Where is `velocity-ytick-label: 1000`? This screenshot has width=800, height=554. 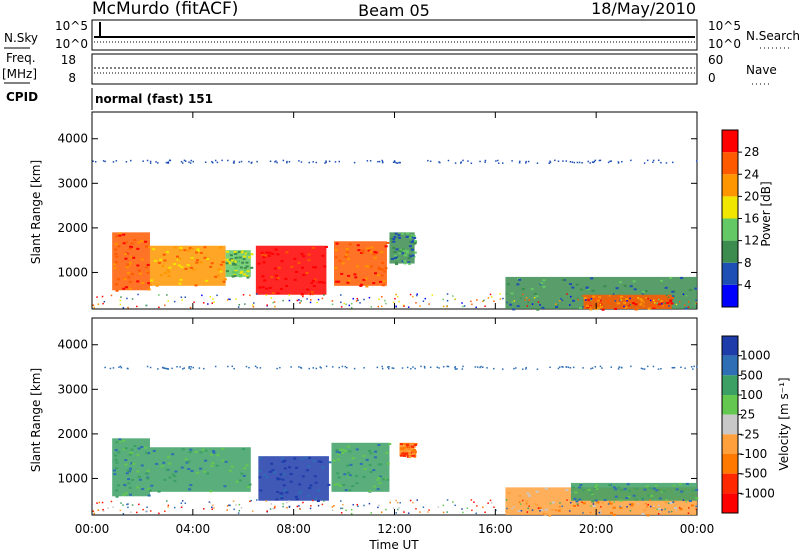
velocity-ytick-label: 1000 is located at coordinates (72, 478).